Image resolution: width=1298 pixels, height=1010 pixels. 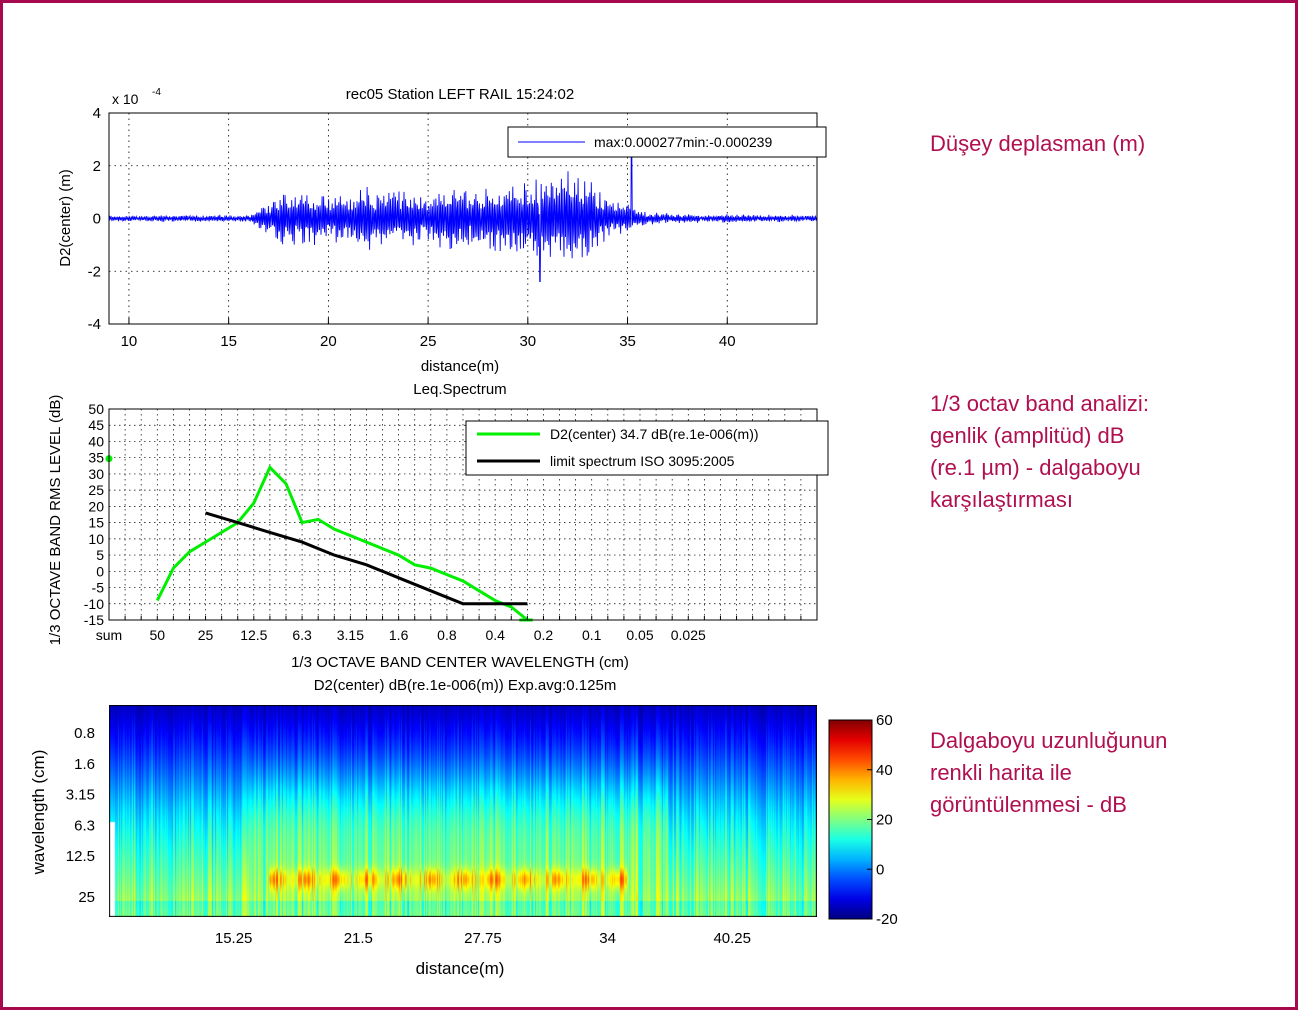 I want to click on spectrum-y-tick-label: 20, so click(x=96, y=506).